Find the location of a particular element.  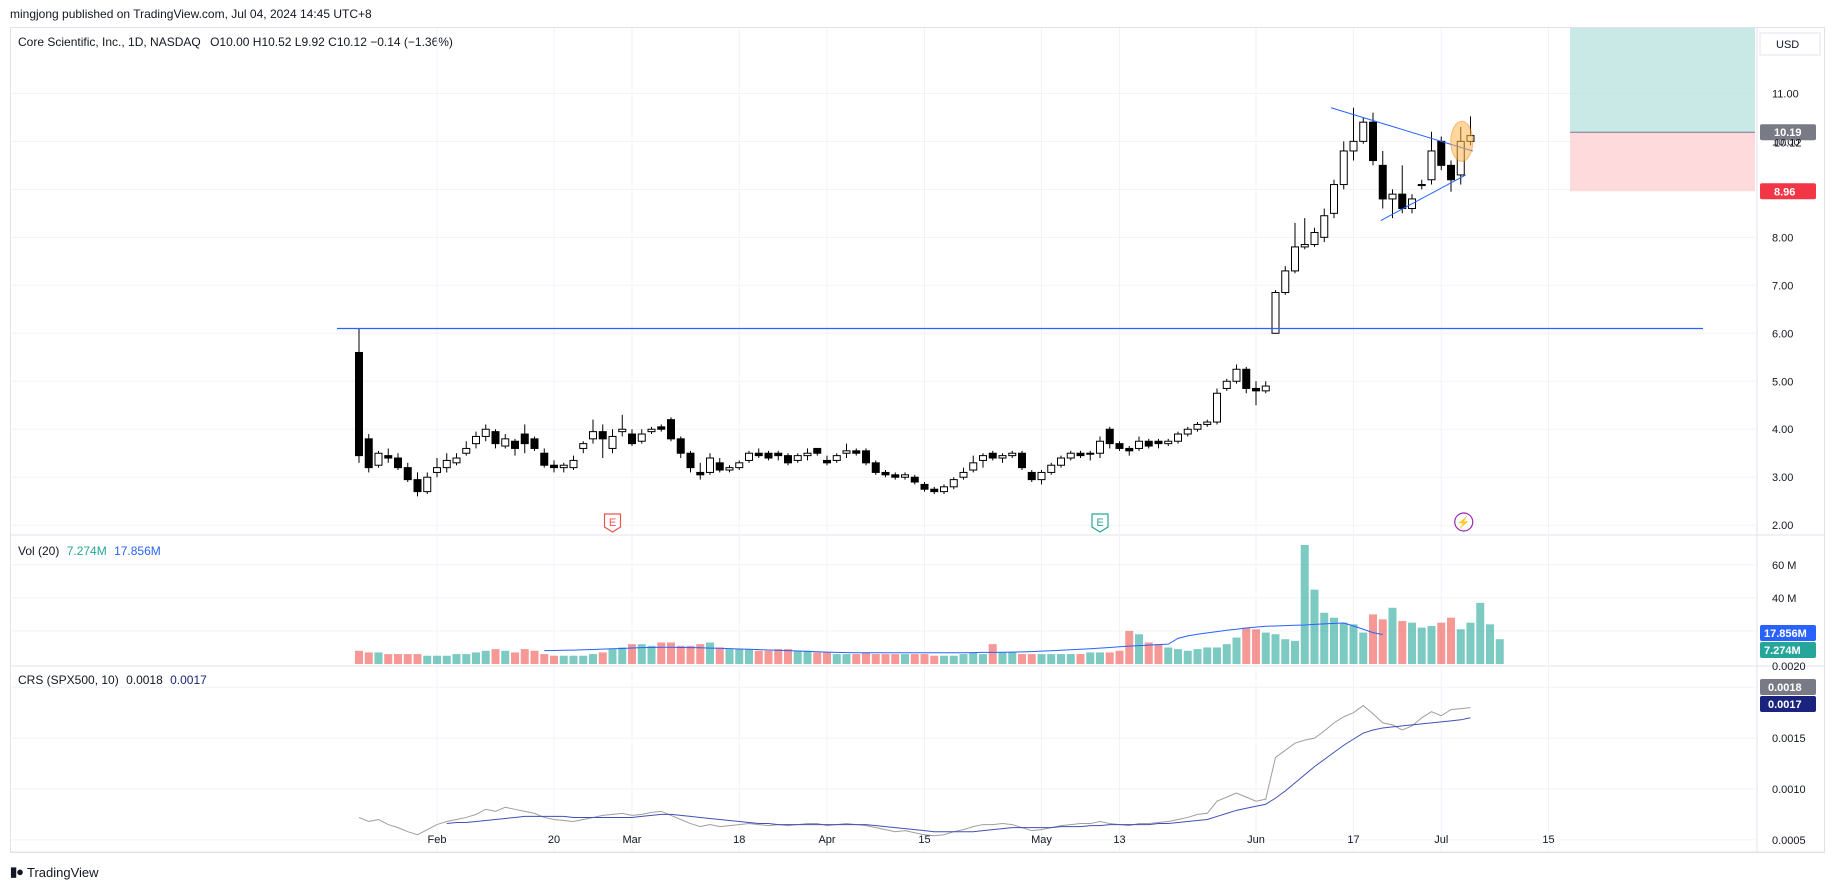

price-tick-label: 3.00 is located at coordinates (1782, 478).